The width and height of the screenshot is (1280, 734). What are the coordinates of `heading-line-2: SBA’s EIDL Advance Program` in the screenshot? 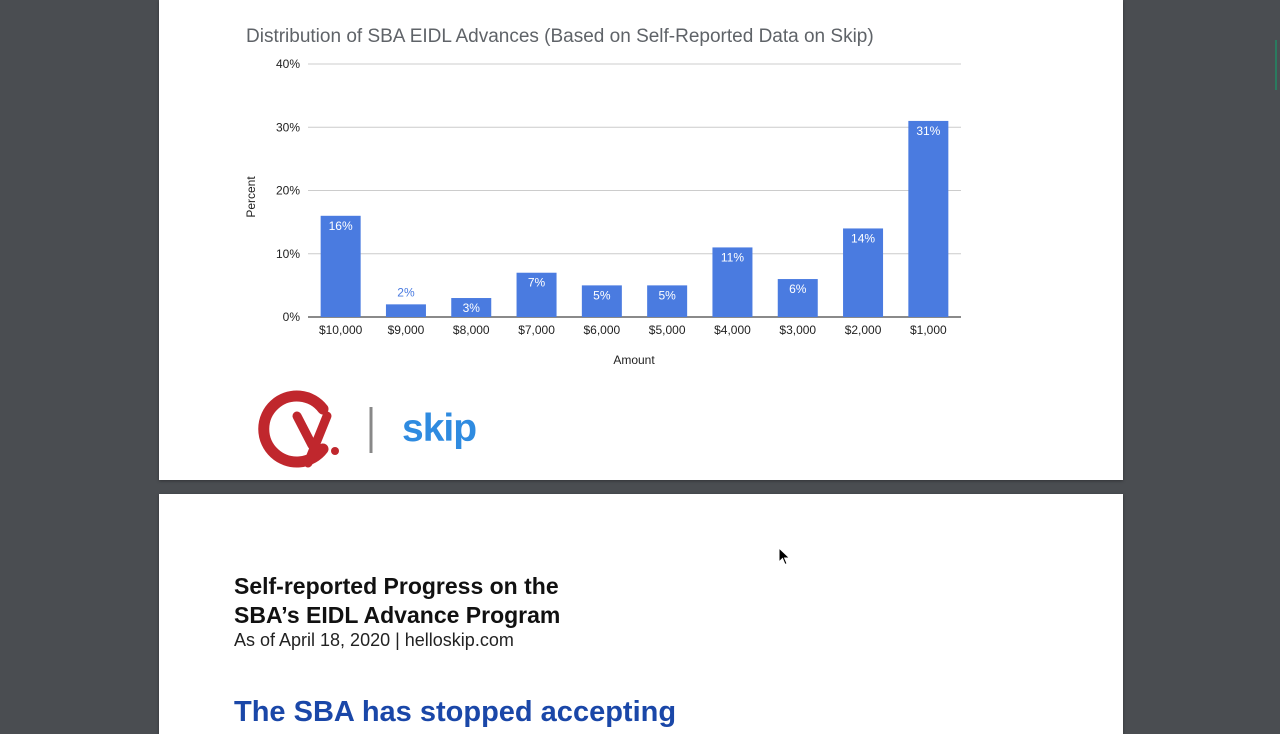 It's located at (397, 615).